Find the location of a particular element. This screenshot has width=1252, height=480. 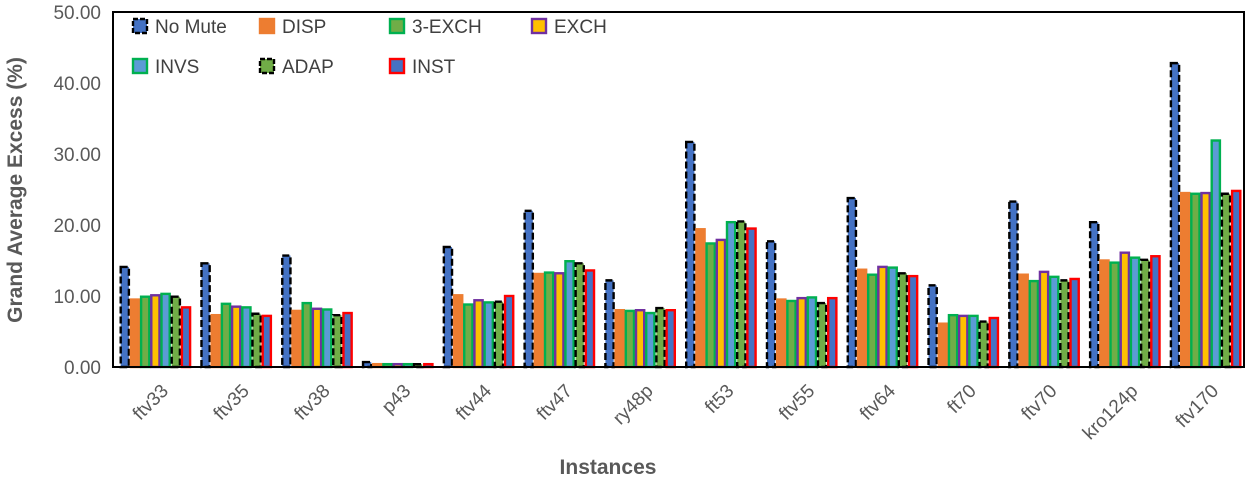

bar-3-exch-ftv70 is located at coordinates (1034, 324).